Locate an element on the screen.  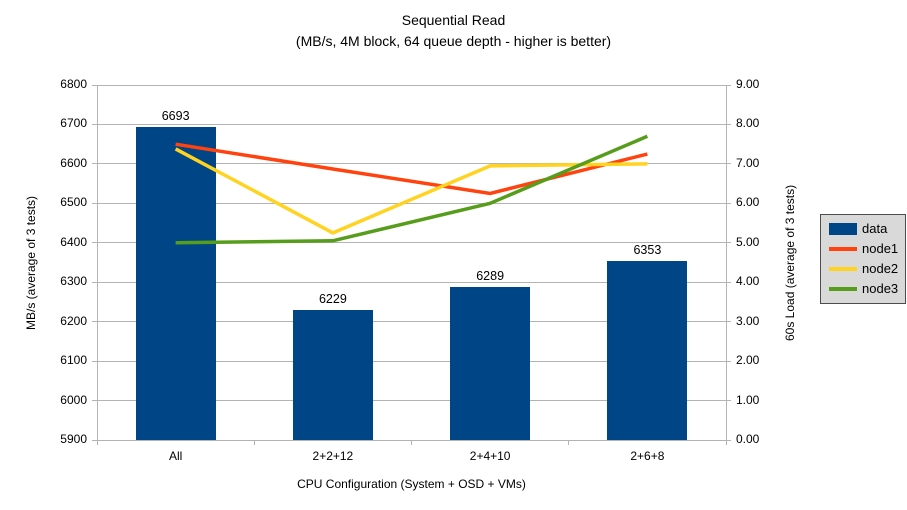
y-axis-right-tick-label: 1.00 is located at coordinates (748, 399).